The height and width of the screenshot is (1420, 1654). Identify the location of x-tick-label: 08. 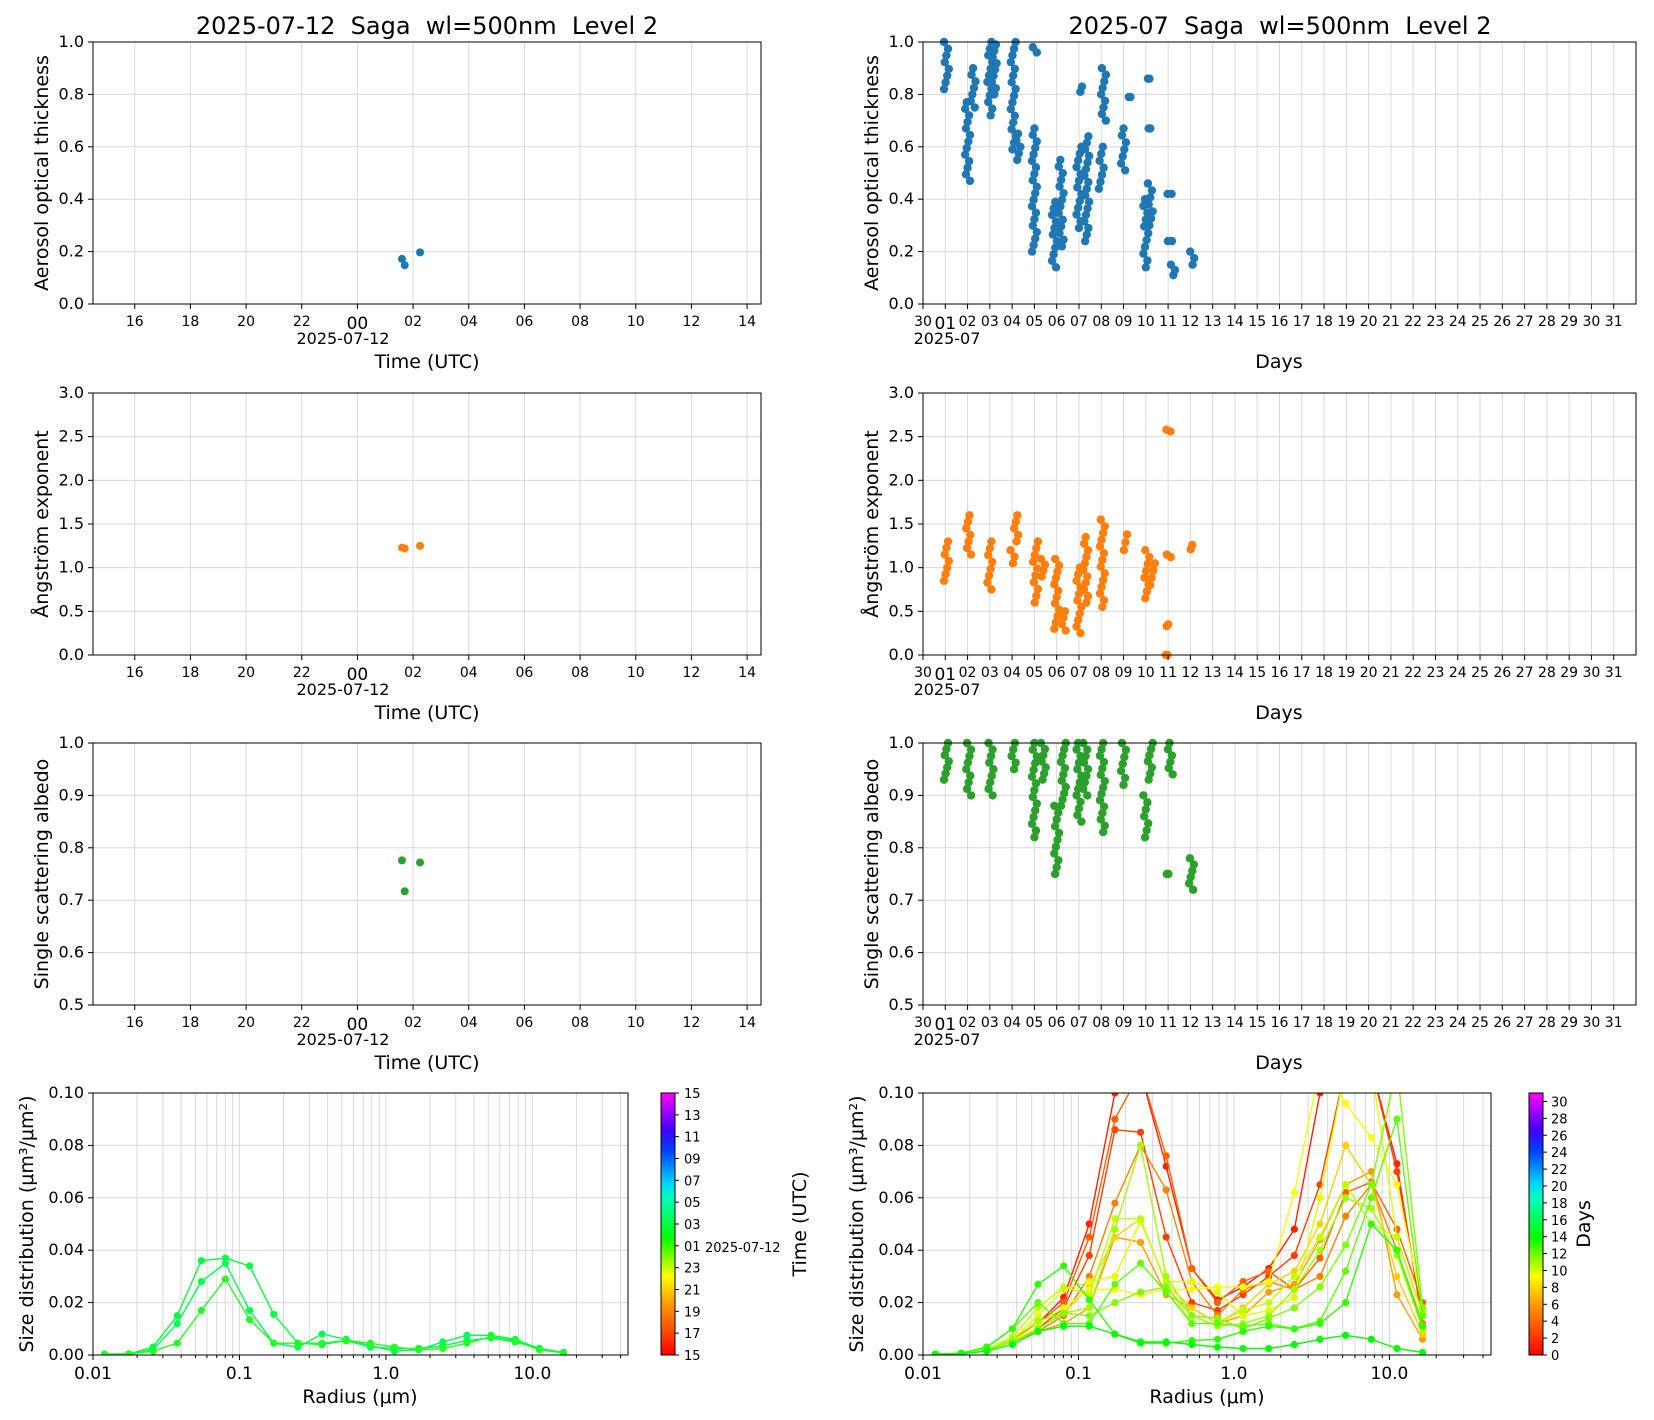
(1101, 673).